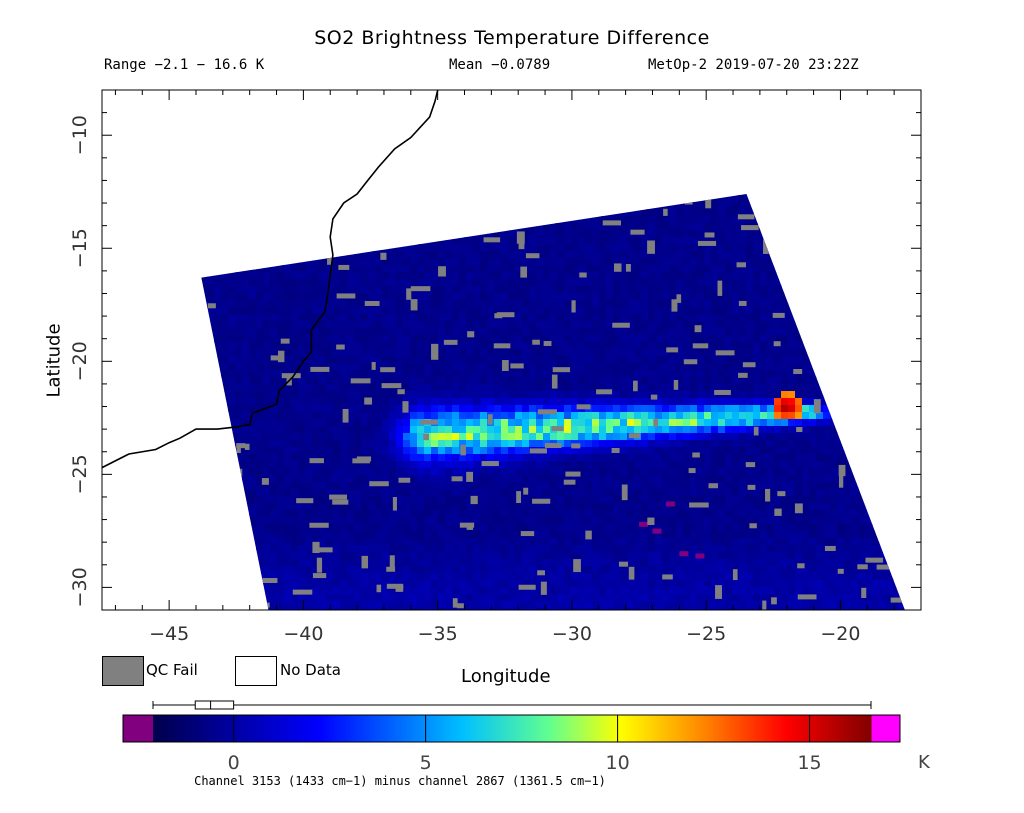 This screenshot has width=1024, height=813. I want to click on x-tick-label: −25, so click(706, 634).